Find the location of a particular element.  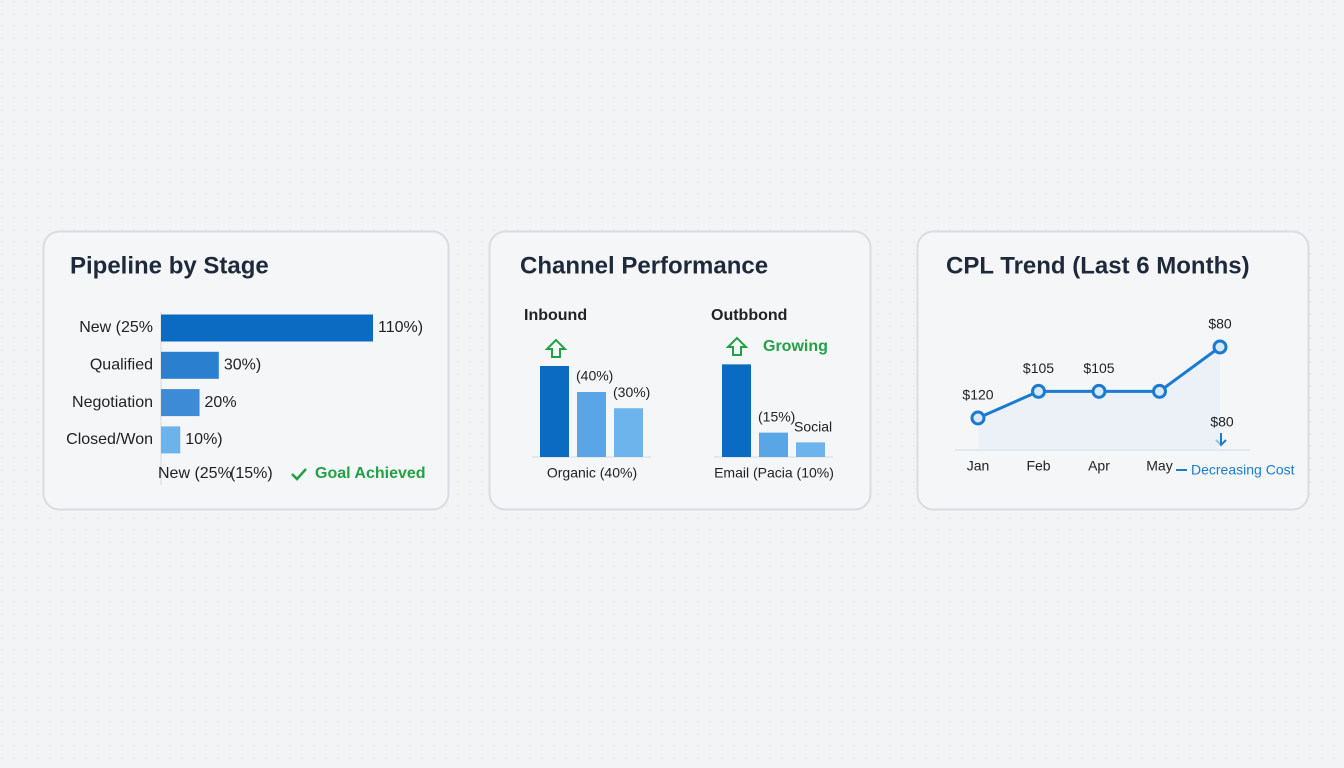

value-label: 30%) is located at coordinates (242, 365).